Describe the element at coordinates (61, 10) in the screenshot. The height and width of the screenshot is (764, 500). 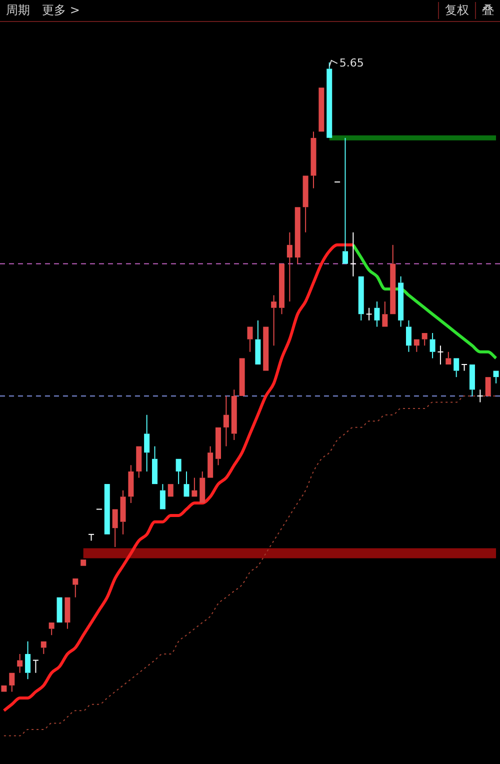
I see `text: 更多 >` at that location.